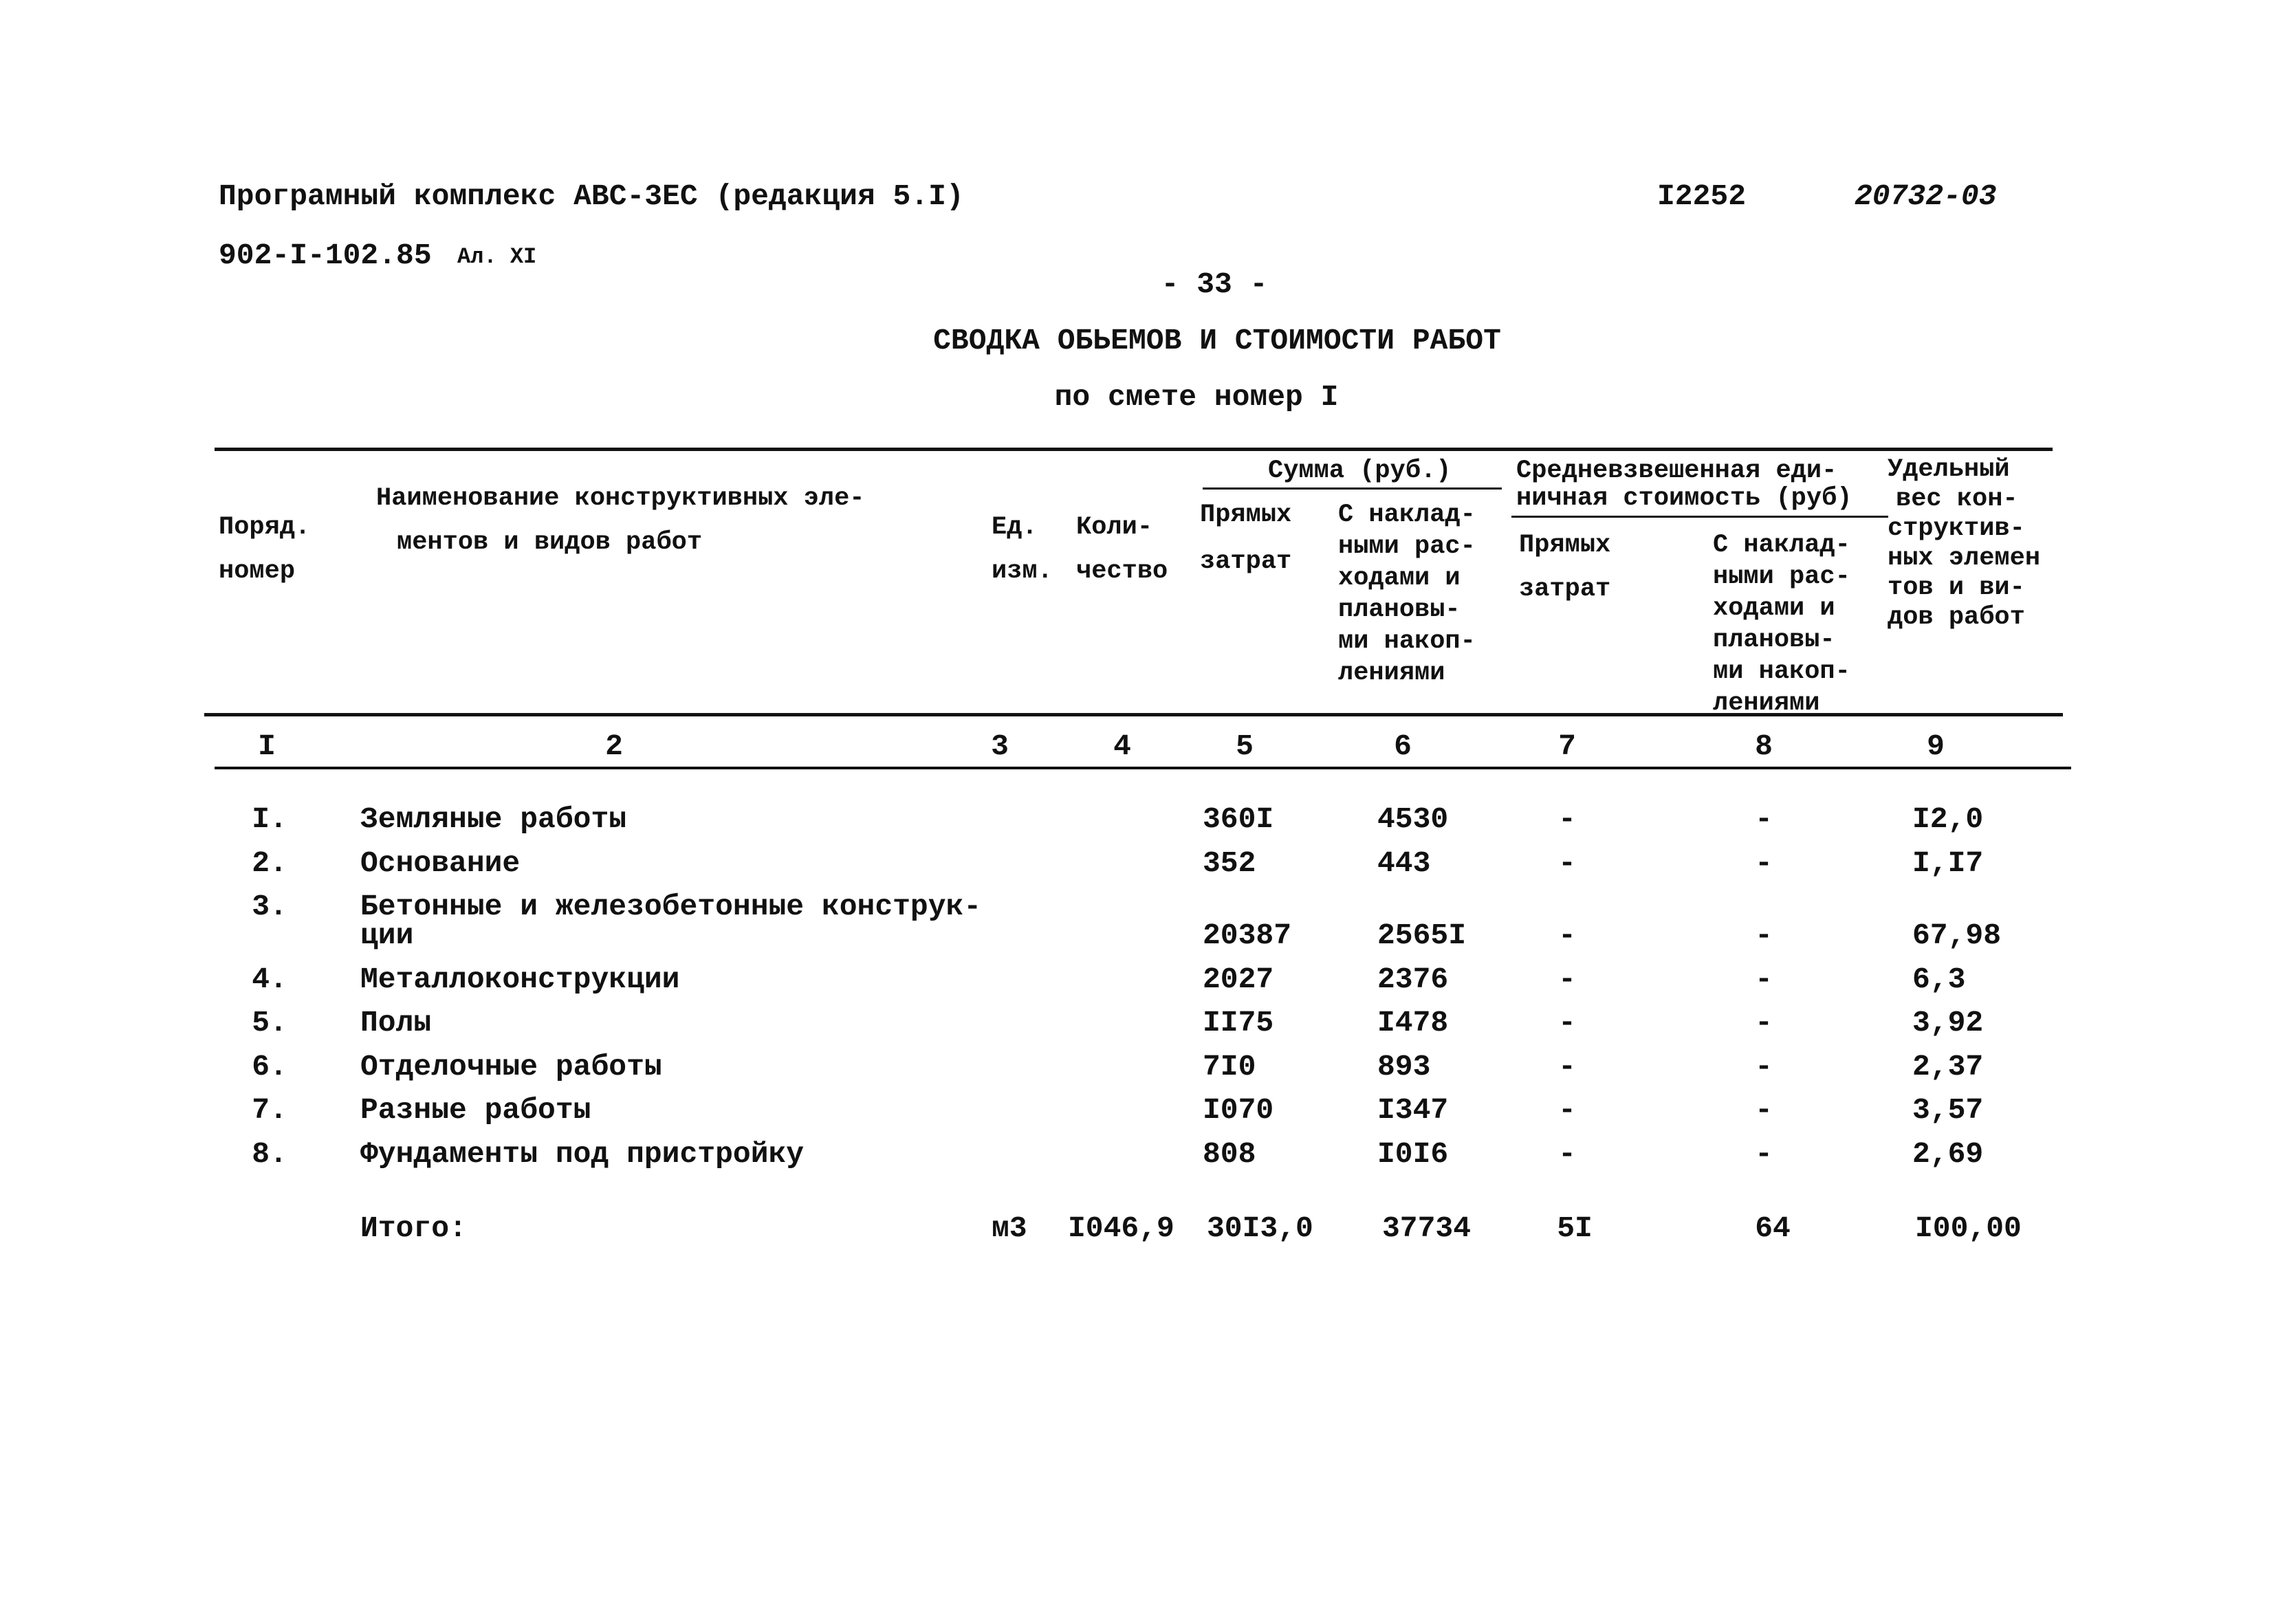 This screenshot has height=1624, width=2274. I want to click on row-overhead-cost: I347, so click(1413, 1110).